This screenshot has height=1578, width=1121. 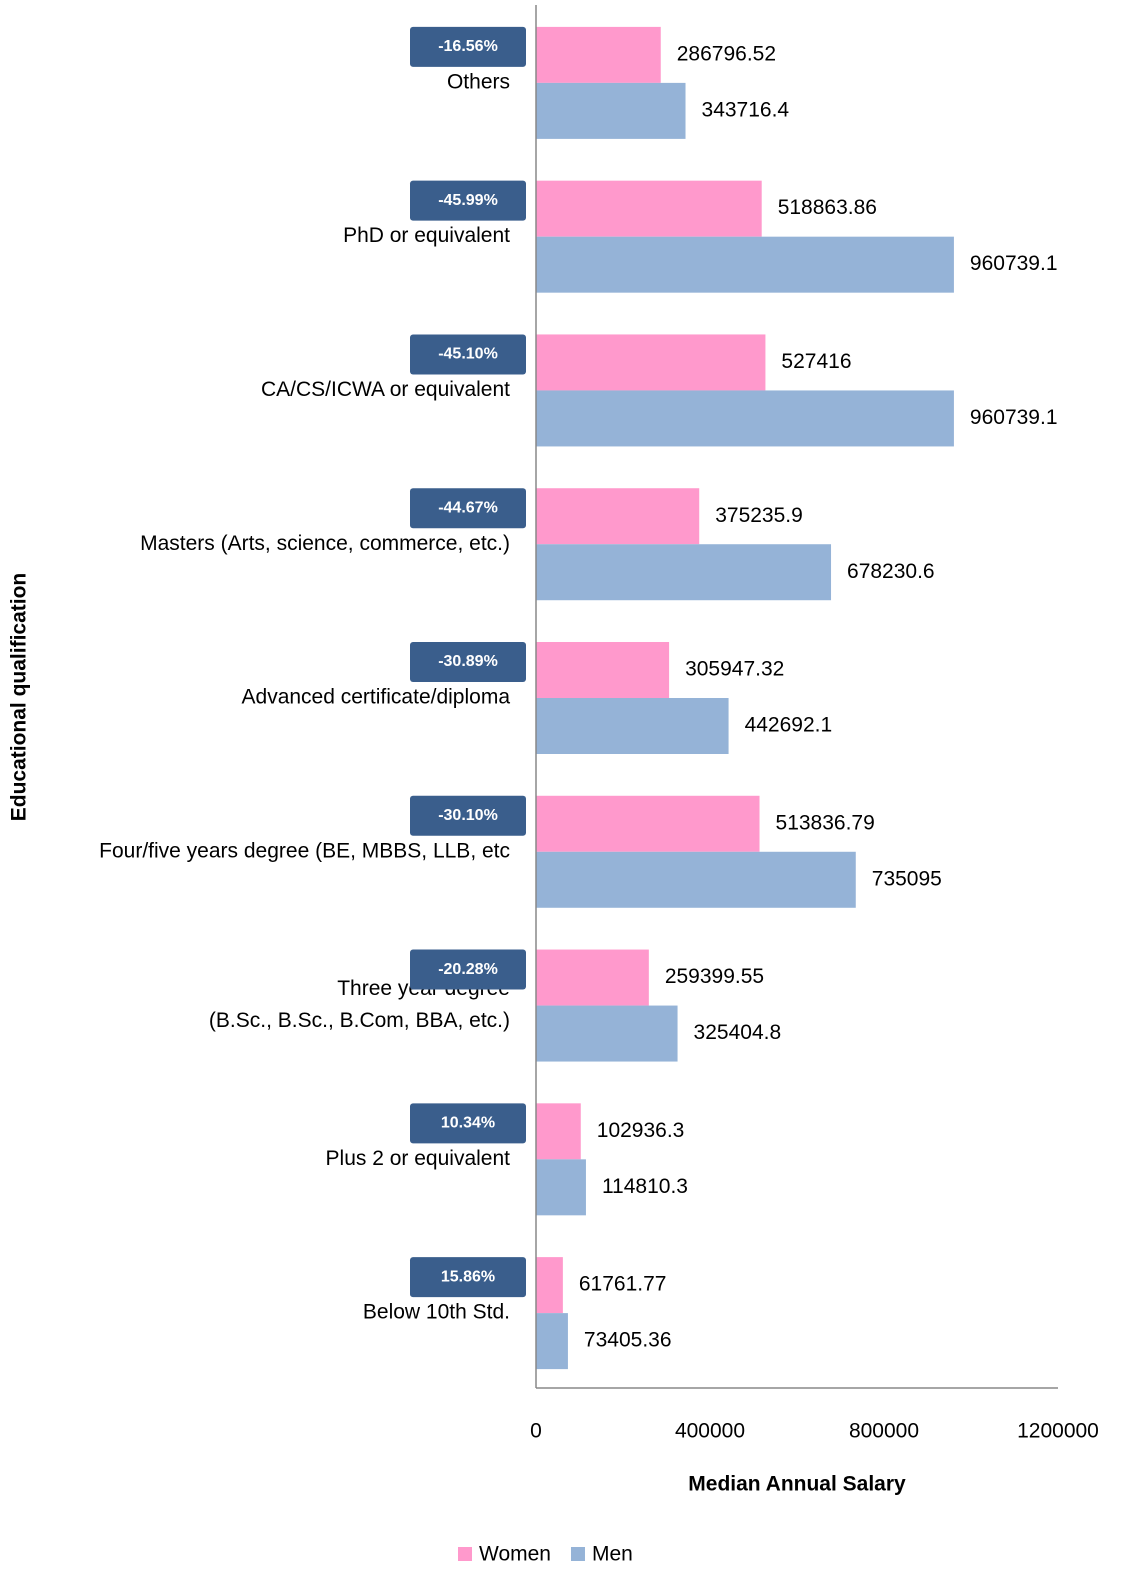 I want to click on data-label: 259399.55, so click(x=714, y=976).